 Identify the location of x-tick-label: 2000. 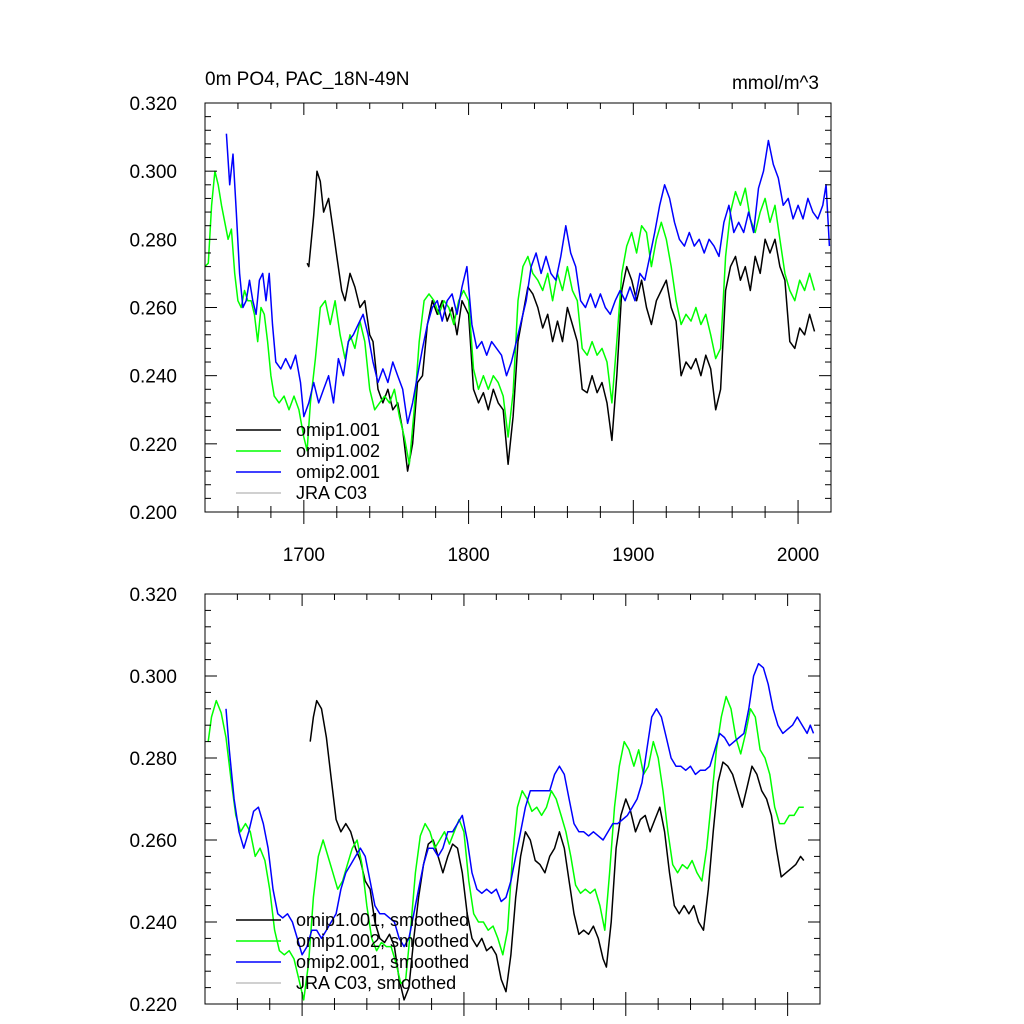
(798, 555).